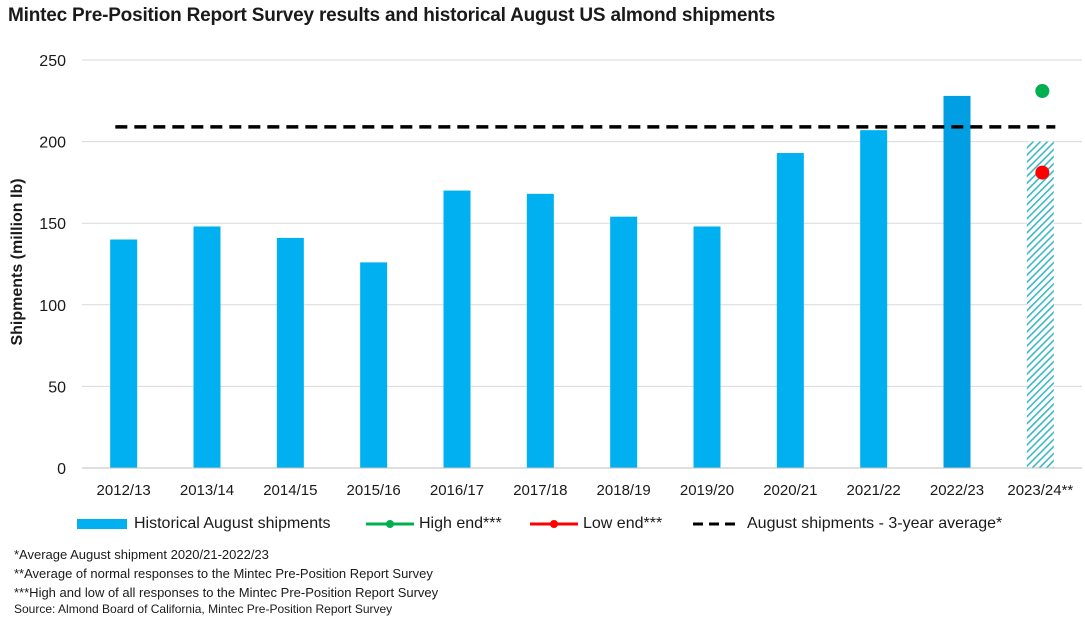 Image resolution: width=1085 pixels, height=624 pixels. I want to click on legend-item-low-end: Low end***, so click(596, 524).